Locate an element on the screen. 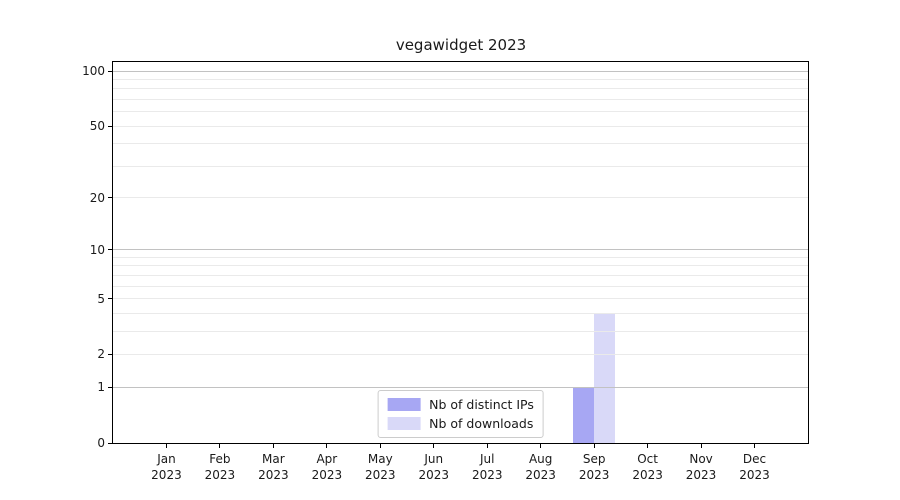 The width and height of the screenshot is (900, 500). x-tick-label: Jul 2023 is located at coordinates (487, 467).